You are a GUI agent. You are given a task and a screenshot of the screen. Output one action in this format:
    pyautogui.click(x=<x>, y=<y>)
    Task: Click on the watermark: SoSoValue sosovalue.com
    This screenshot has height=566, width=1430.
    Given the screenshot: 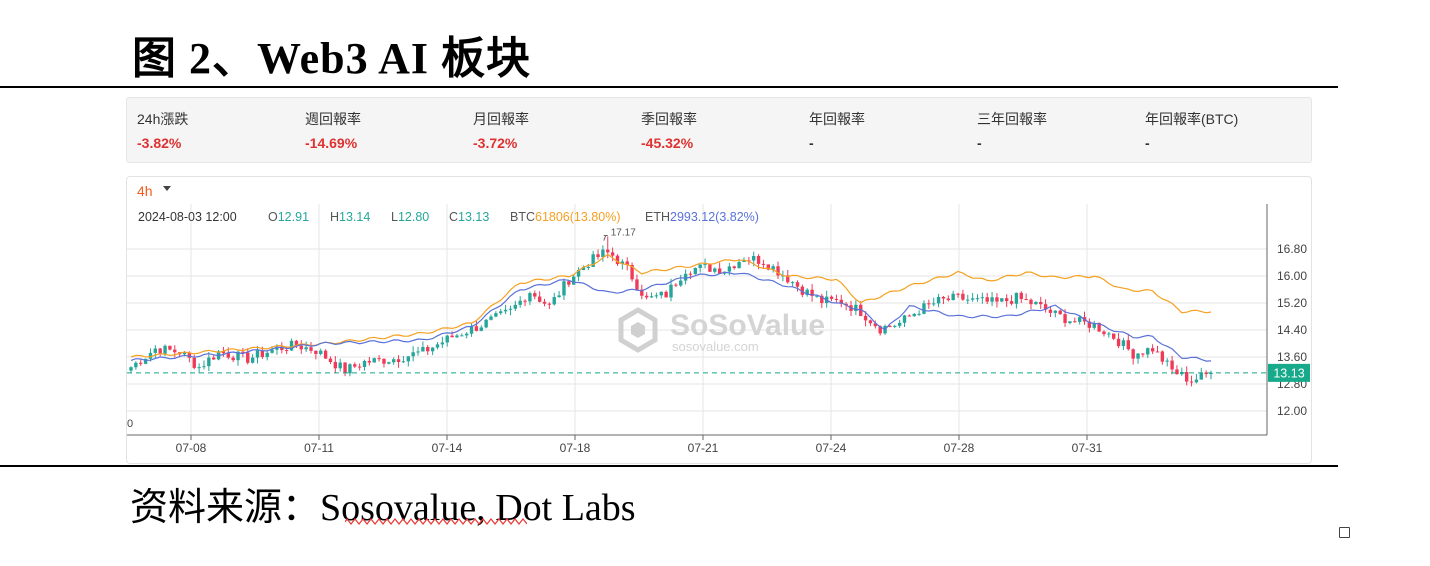 What is the action you would take?
    pyautogui.click(x=721, y=330)
    